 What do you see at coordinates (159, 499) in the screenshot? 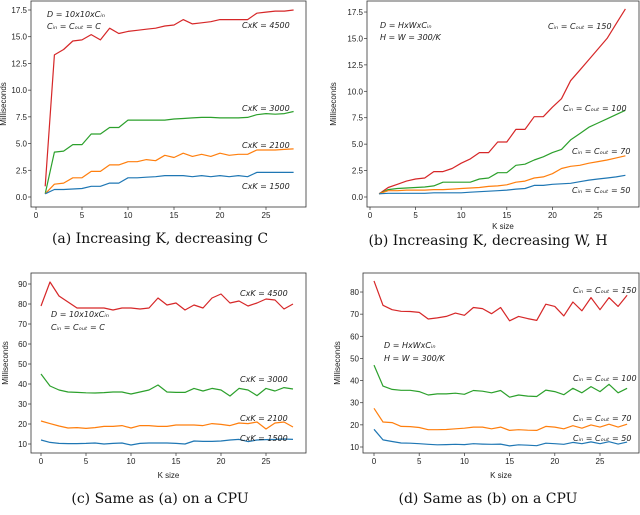
I see `subplot-caption: (c) Same as (a) on a CPU` at bounding box center [159, 499].